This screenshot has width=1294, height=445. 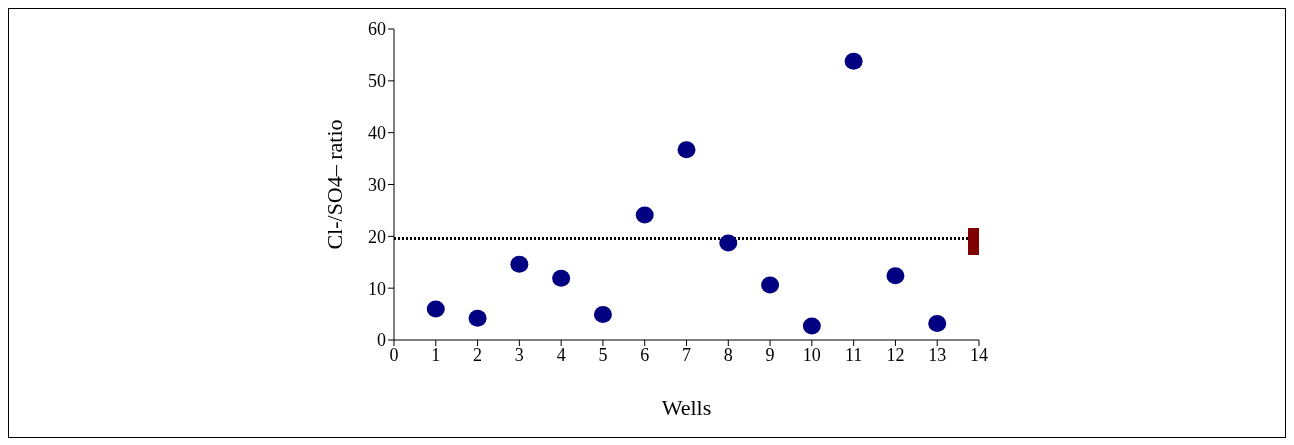 I want to click on y-tick-label: 50, so click(x=377, y=81).